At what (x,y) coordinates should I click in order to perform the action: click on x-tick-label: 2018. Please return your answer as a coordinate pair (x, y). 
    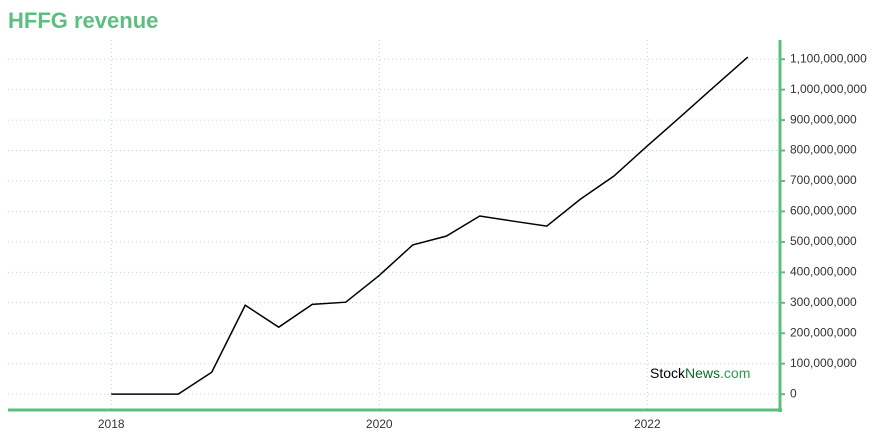
    Looking at the image, I should click on (111, 424).